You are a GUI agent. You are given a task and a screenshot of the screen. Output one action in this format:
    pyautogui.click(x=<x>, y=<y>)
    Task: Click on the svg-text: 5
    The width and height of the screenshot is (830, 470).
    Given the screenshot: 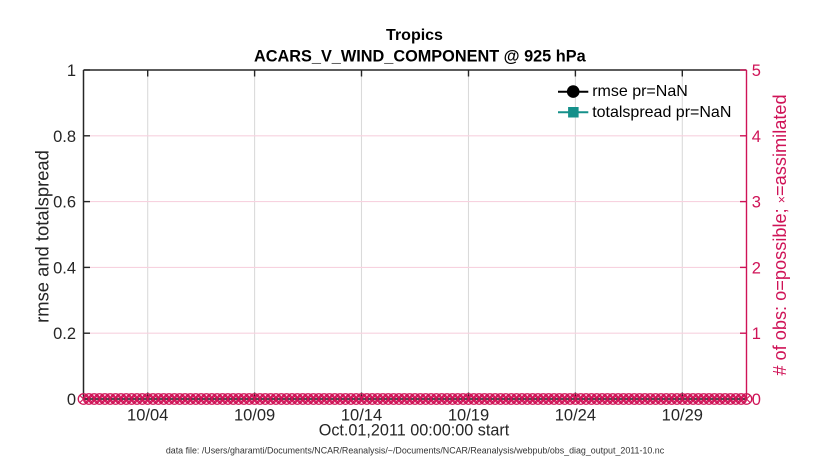 What is the action you would take?
    pyautogui.click(x=756, y=71)
    